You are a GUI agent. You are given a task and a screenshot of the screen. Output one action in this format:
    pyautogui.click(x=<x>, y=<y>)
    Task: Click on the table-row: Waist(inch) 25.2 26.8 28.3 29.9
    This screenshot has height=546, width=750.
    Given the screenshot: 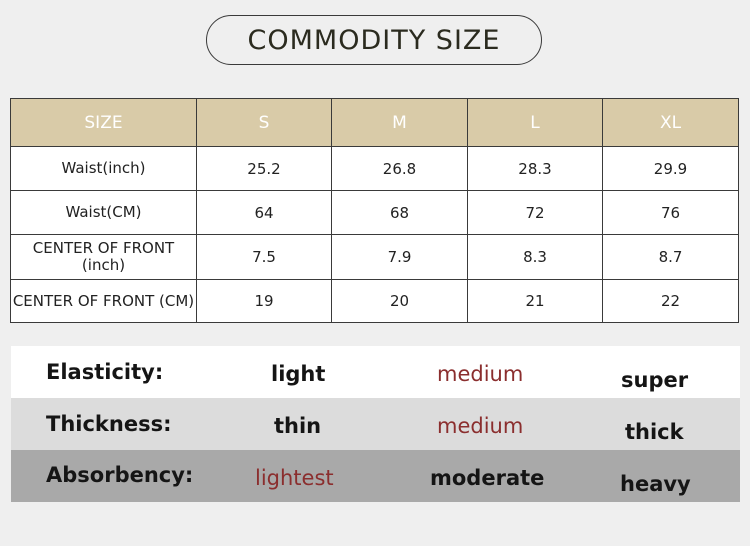 What is the action you would take?
    pyautogui.click(x=374, y=168)
    